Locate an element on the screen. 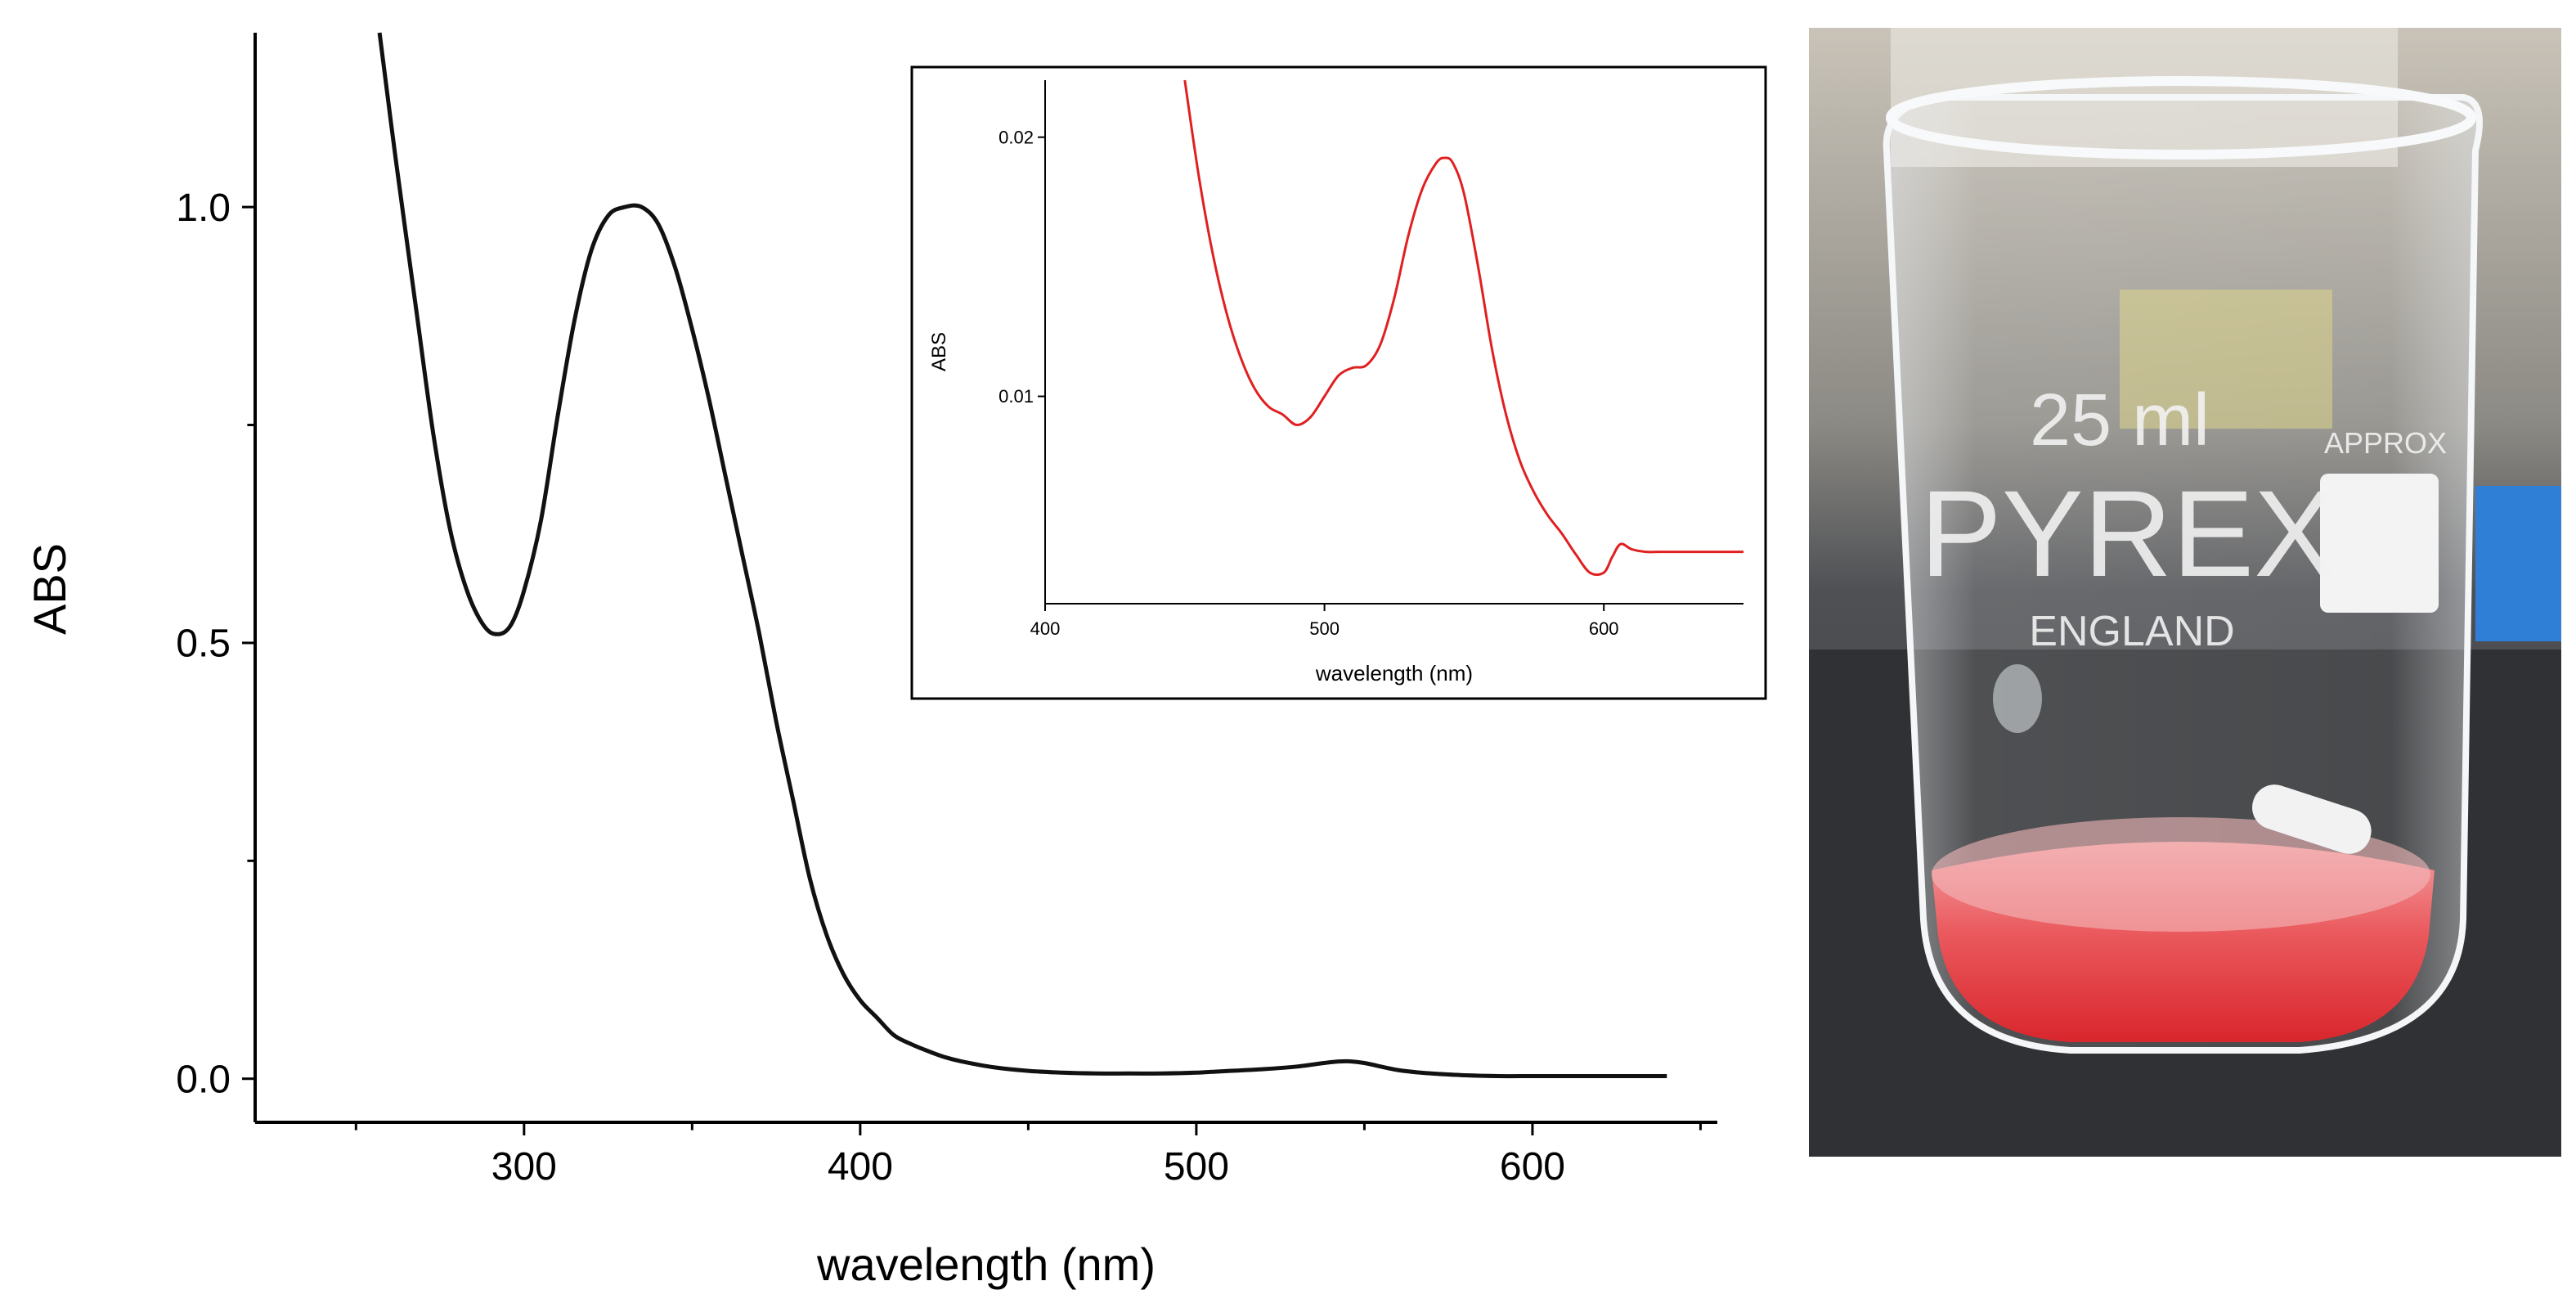 Image resolution: width=2576 pixels, height=1308 pixels. inset-y-tick-label: 0.01 is located at coordinates (1016, 396).